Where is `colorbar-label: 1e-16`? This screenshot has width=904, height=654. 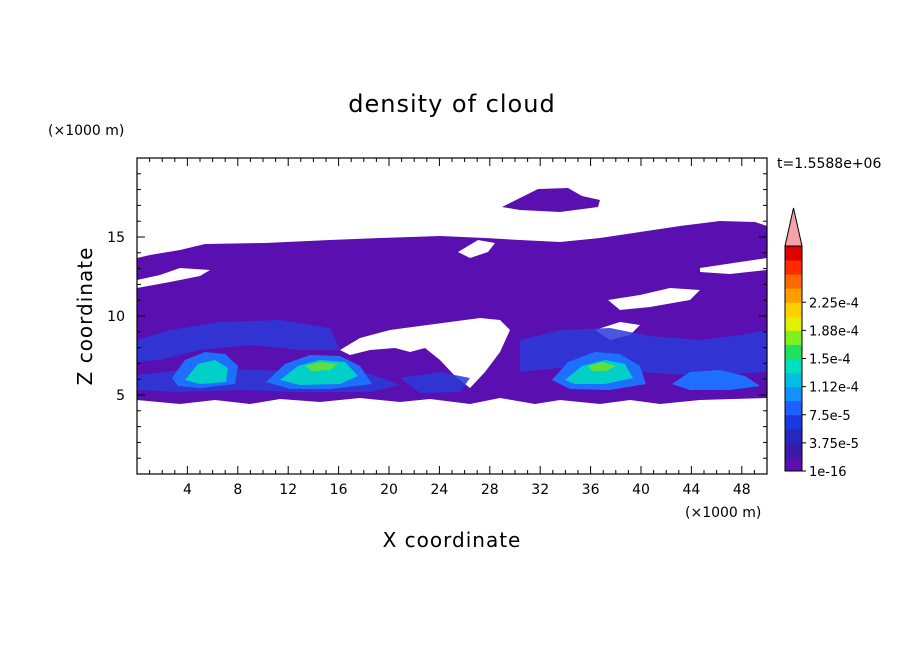
colorbar-label: 1e-16 is located at coordinates (828, 472).